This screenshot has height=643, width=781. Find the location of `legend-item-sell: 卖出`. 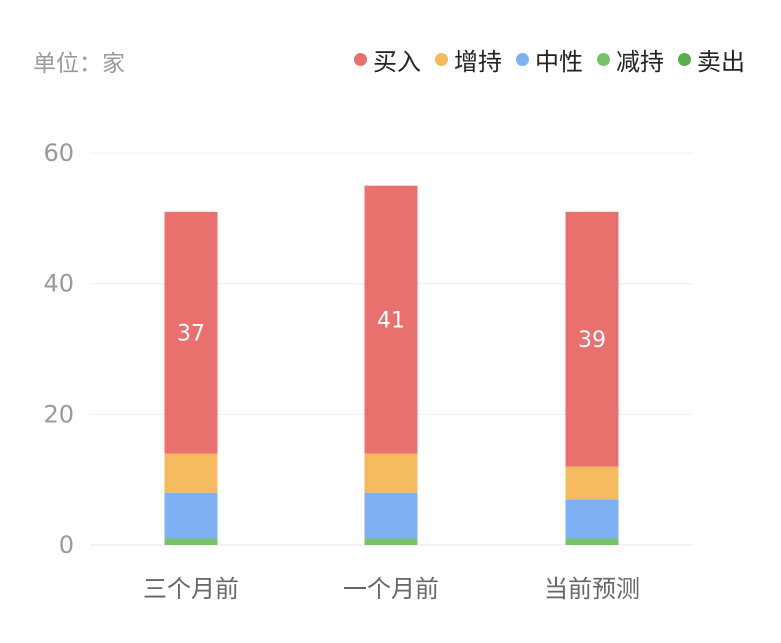

legend-item-sell: 卖出 is located at coordinates (711, 59).